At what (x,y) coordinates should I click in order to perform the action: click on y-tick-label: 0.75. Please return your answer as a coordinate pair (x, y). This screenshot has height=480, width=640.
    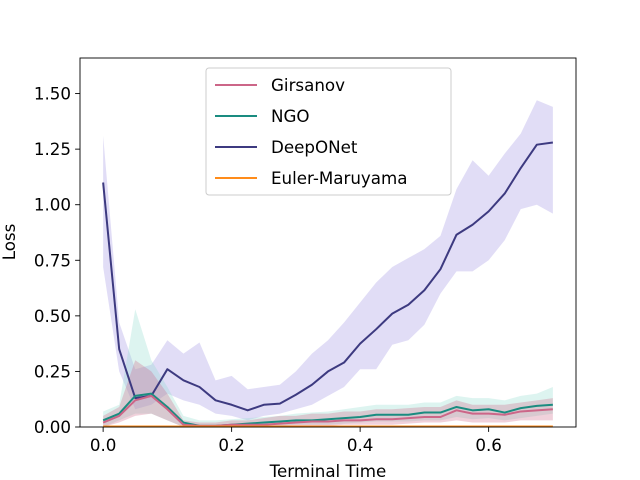
    Looking at the image, I should click on (52, 260).